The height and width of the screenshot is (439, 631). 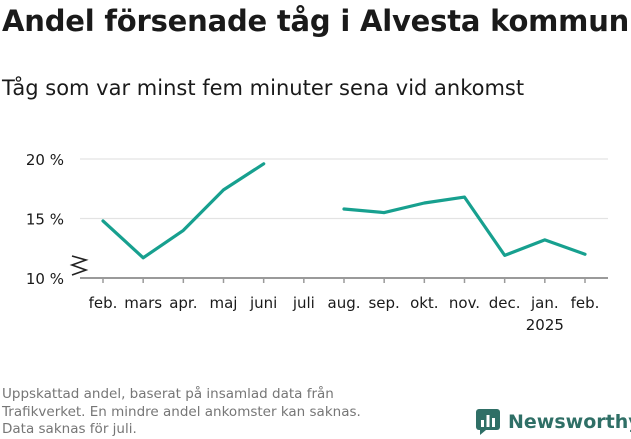 What do you see at coordinates (505, 303) in the screenshot?
I see `x-tick-label: dec.` at bounding box center [505, 303].